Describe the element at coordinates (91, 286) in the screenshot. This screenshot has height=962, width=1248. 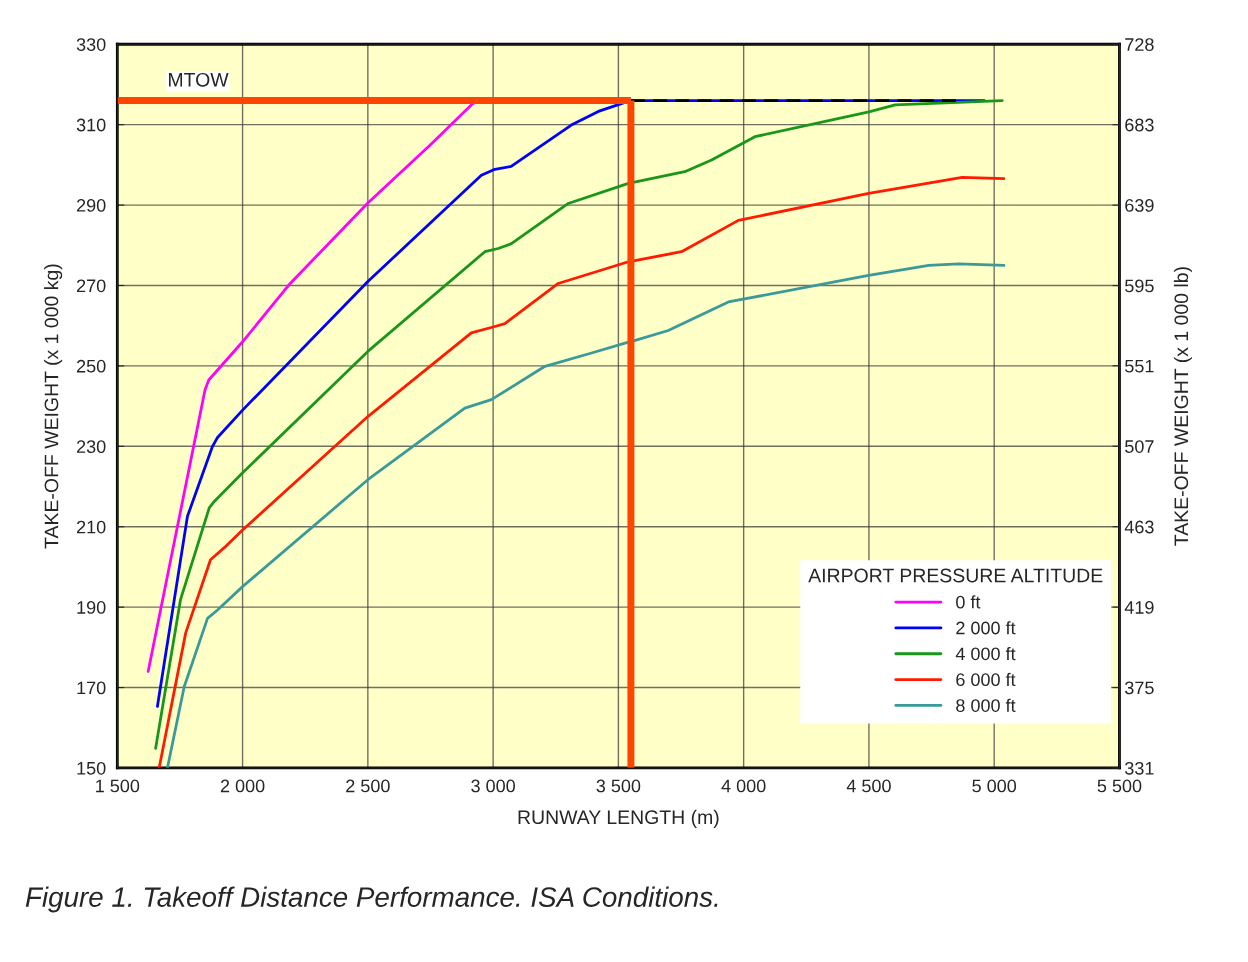
I see `y-tick-label: 270` at that location.